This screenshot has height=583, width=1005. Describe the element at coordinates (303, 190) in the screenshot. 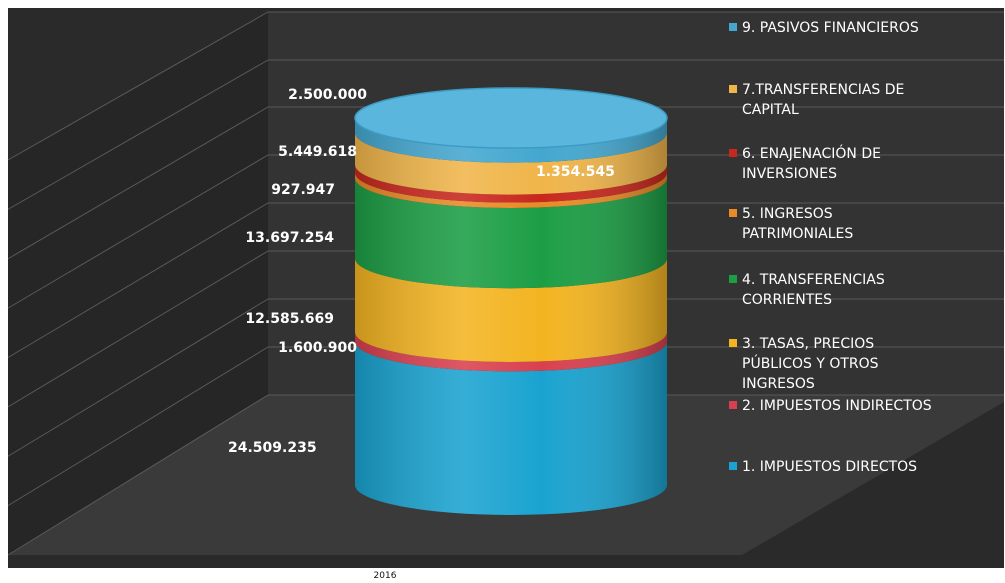

I see `data-label: 927.947` at that location.